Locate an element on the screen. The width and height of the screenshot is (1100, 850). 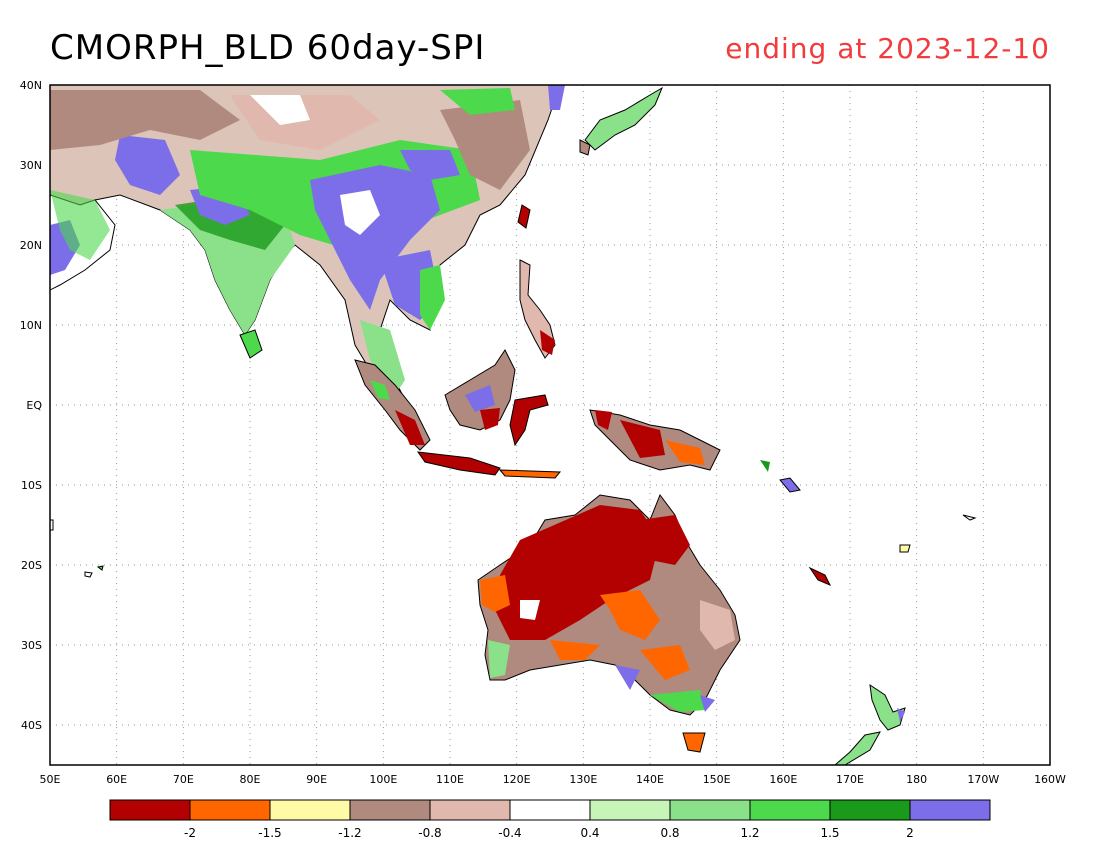
lon-tick-label: 150E is located at coordinates (717, 779).